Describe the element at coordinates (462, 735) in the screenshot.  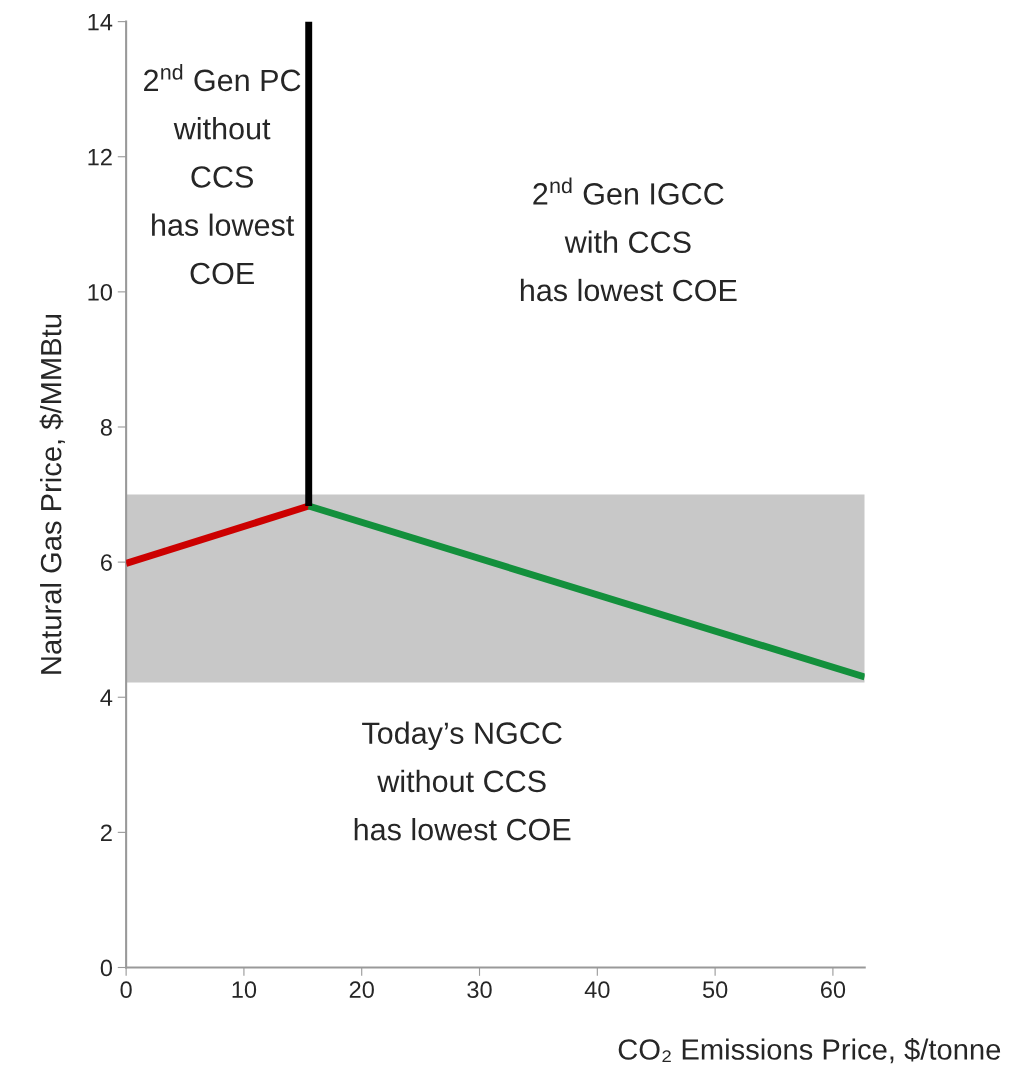
I see `annotation: Today’s NGCC` at that location.